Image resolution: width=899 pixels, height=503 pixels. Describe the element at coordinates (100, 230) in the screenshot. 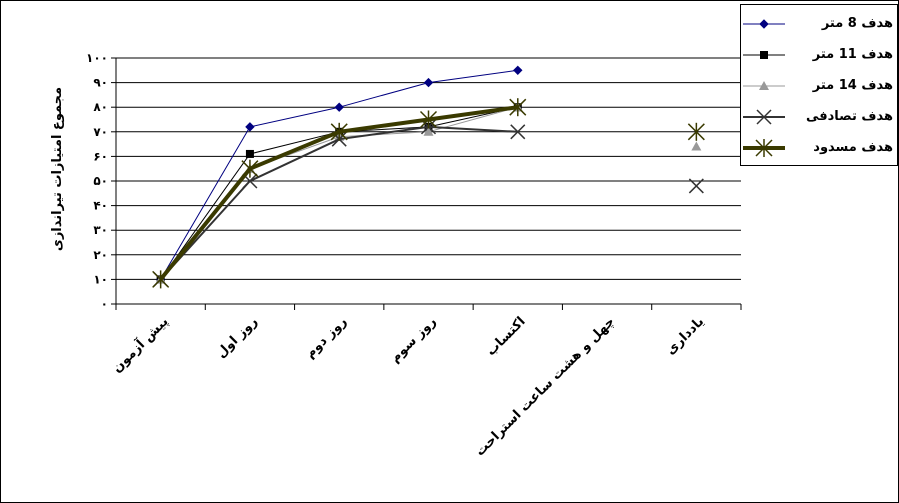

I see `y-tick-label: ۳۰` at that location.